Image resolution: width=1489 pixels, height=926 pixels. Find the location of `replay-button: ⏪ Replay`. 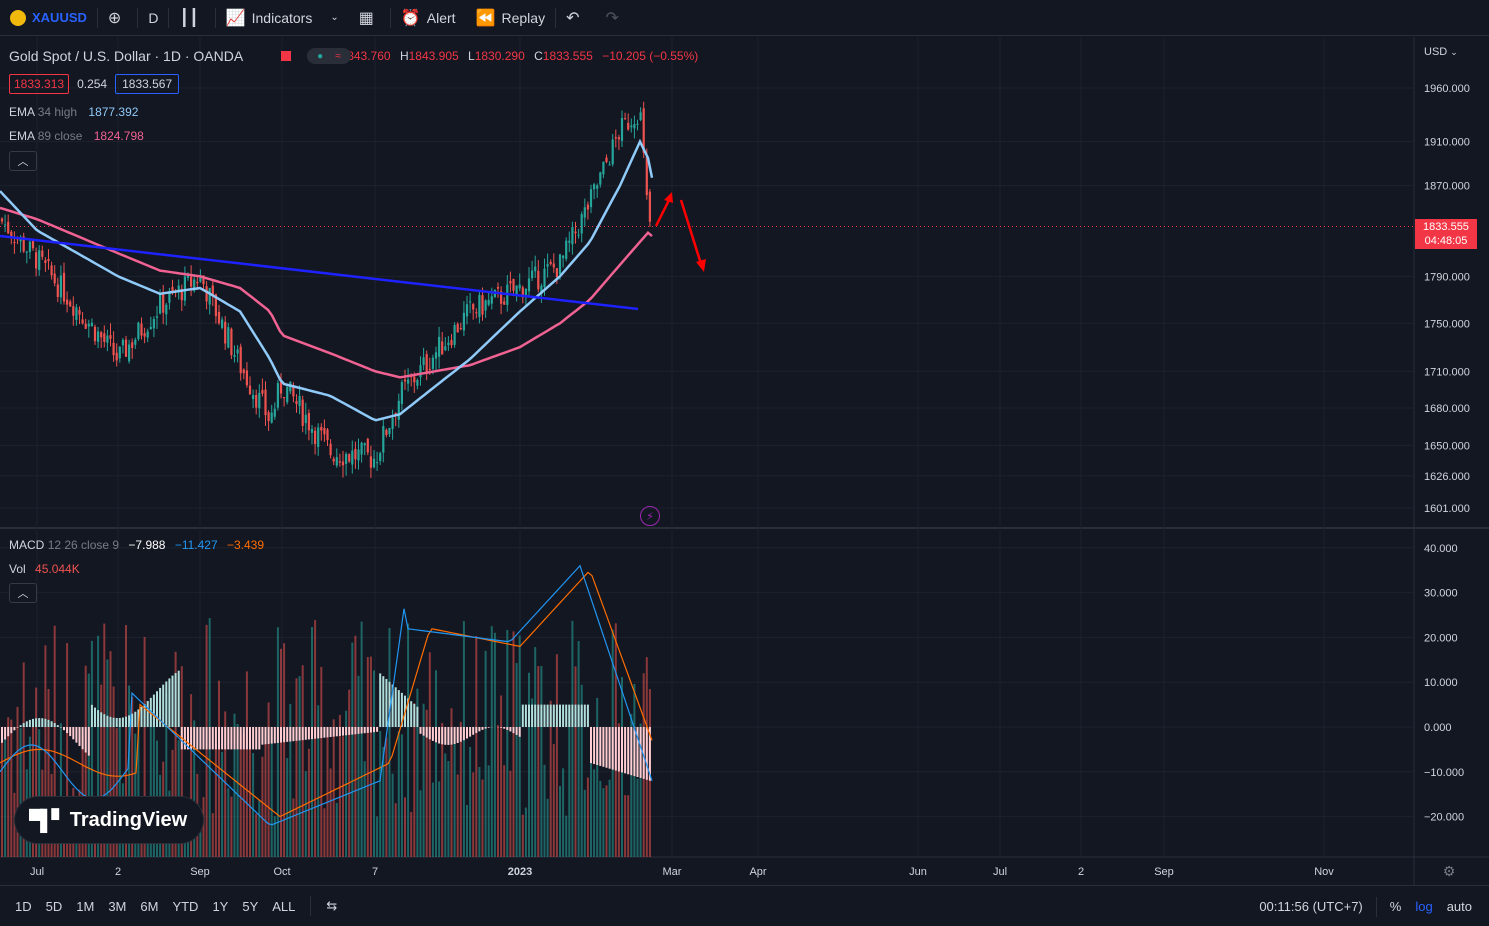

replay-button: ⏪ Replay is located at coordinates (510, 18).